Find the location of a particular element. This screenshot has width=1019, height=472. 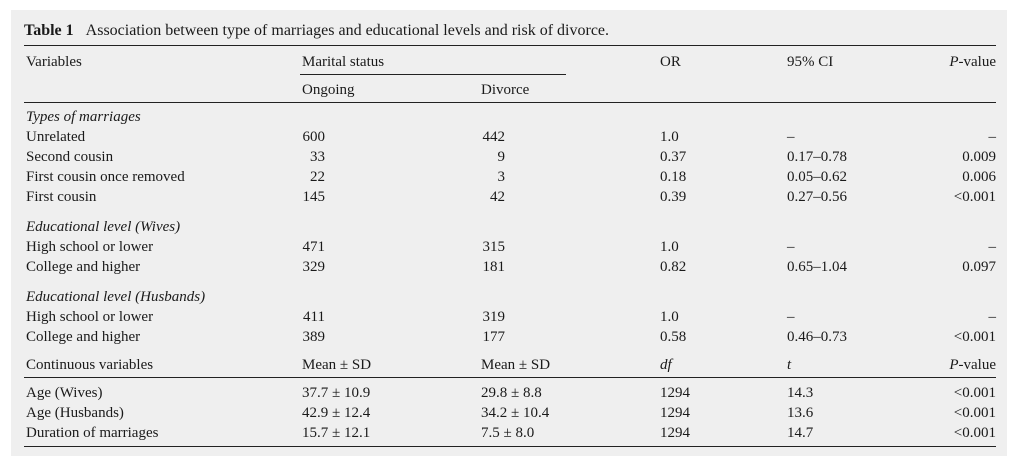

table-row: Second cousin 33 9 0.37 0.17–0.78 0.009 is located at coordinates (509, 157).